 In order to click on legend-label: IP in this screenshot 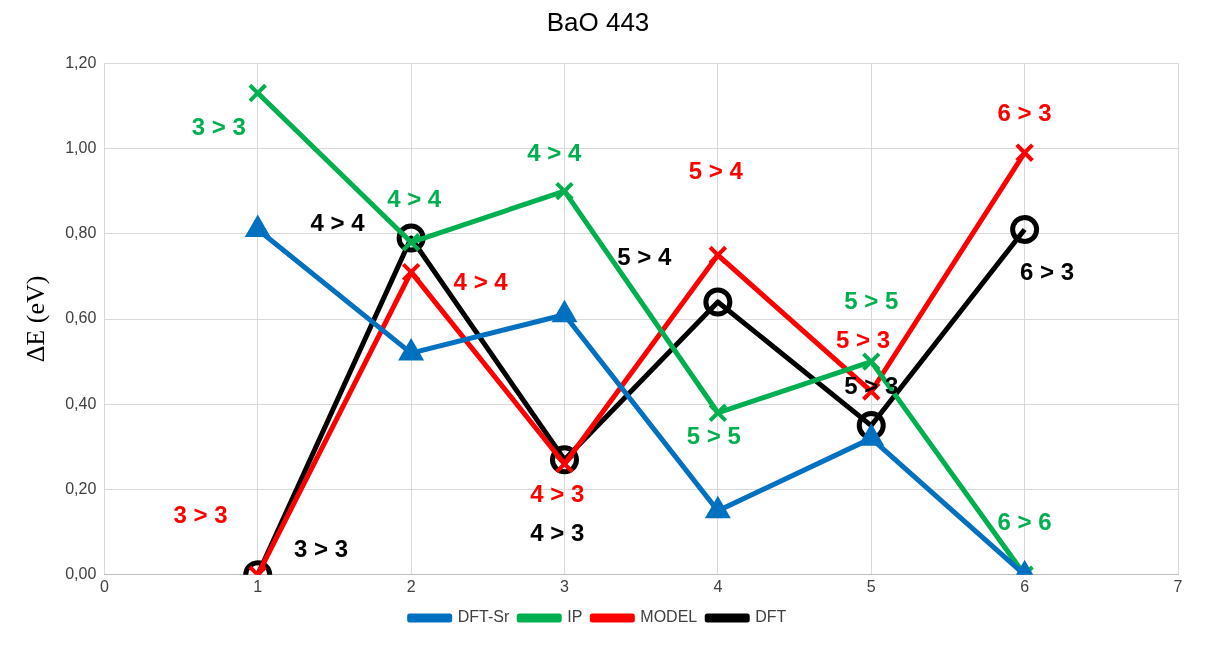, I will do `click(575, 617)`.